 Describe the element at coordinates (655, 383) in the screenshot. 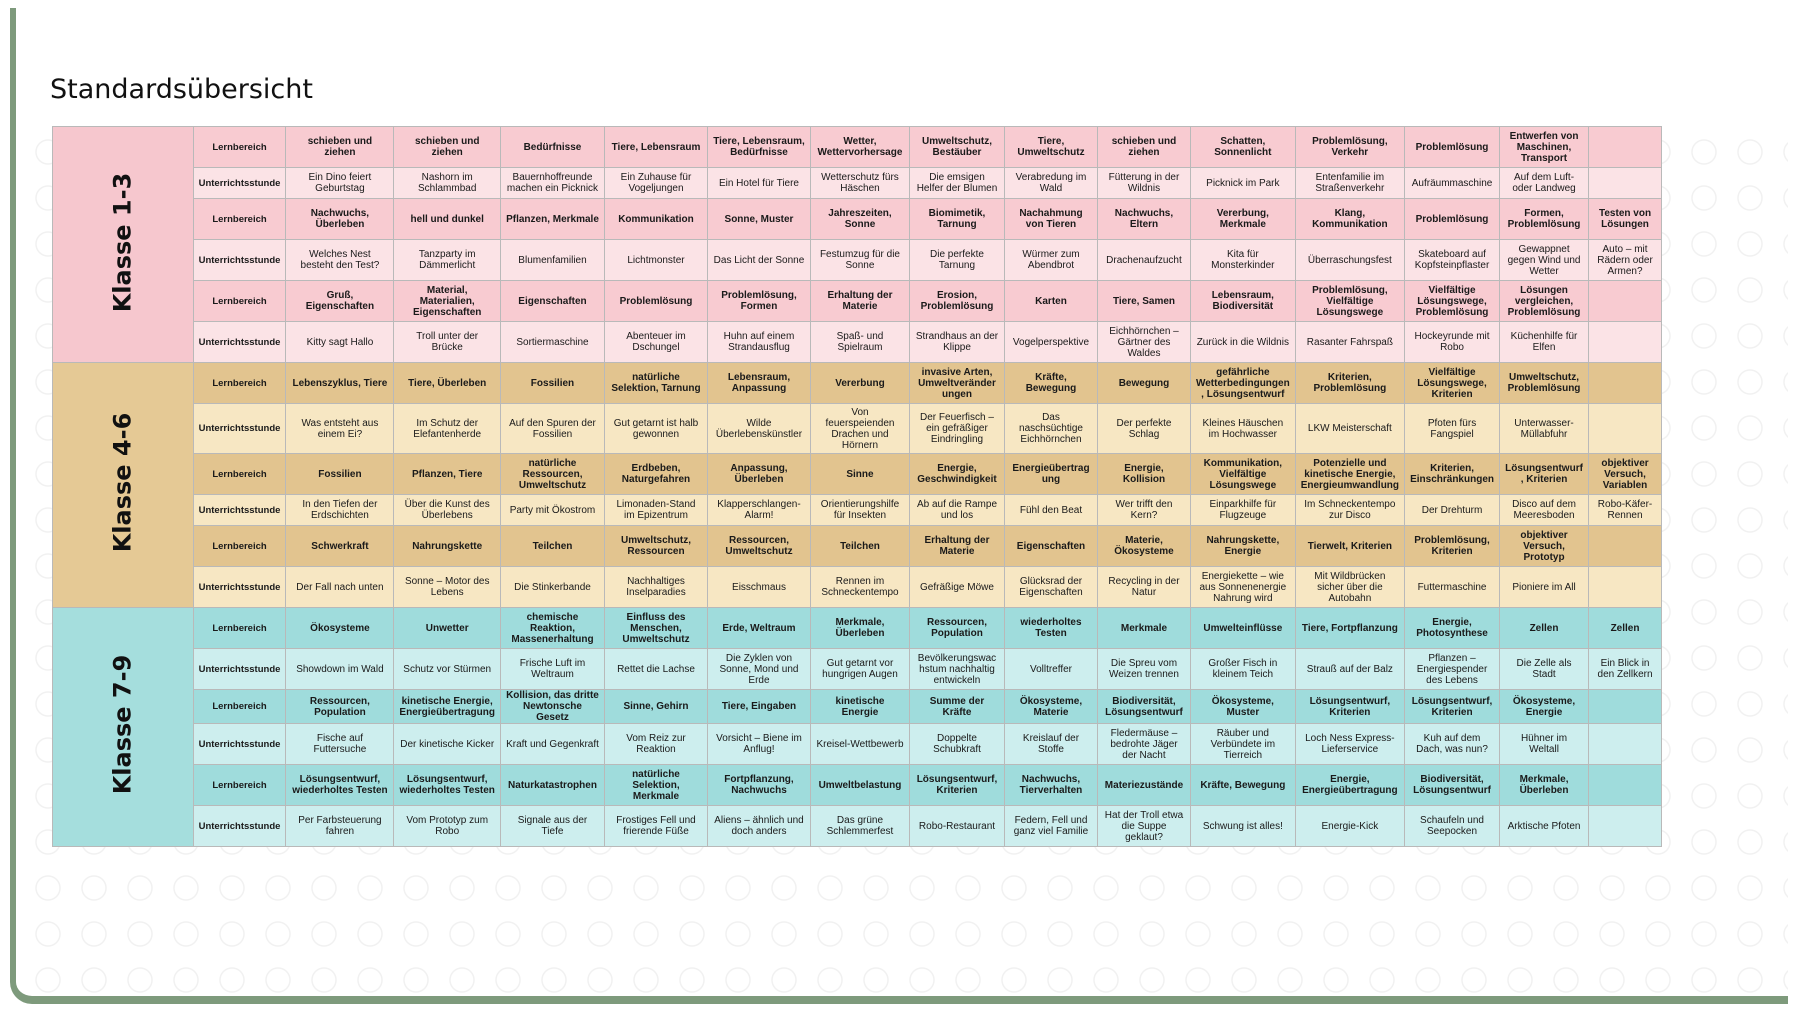

I see `lernbereich-cell: natürliche Selektion, Tarnung` at that location.